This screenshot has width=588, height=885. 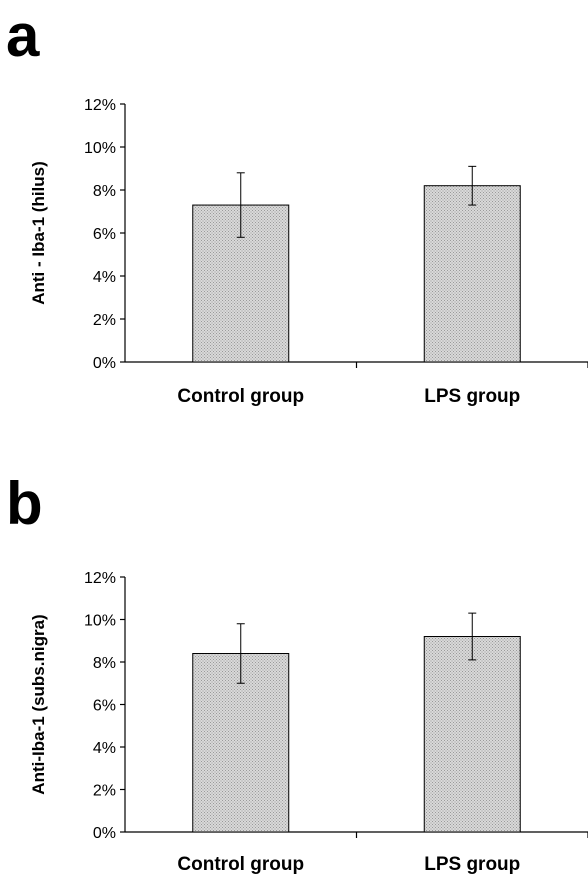 What do you see at coordinates (23, 35) in the screenshot?
I see `panel-label-a: a` at bounding box center [23, 35].